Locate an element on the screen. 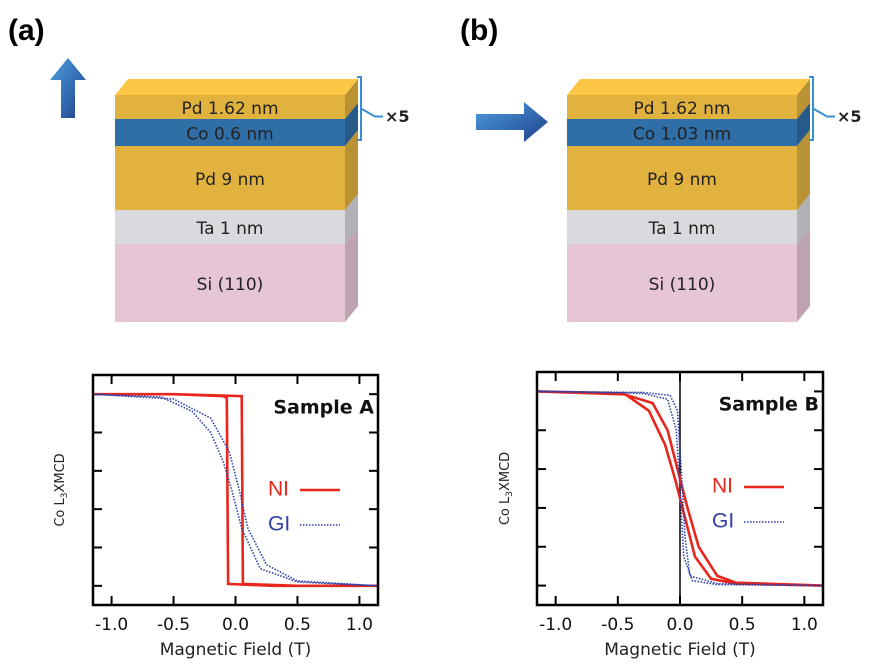 The image size is (874, 667). layer-label: Co 0.6 nm is located at coordinates (229, 135).